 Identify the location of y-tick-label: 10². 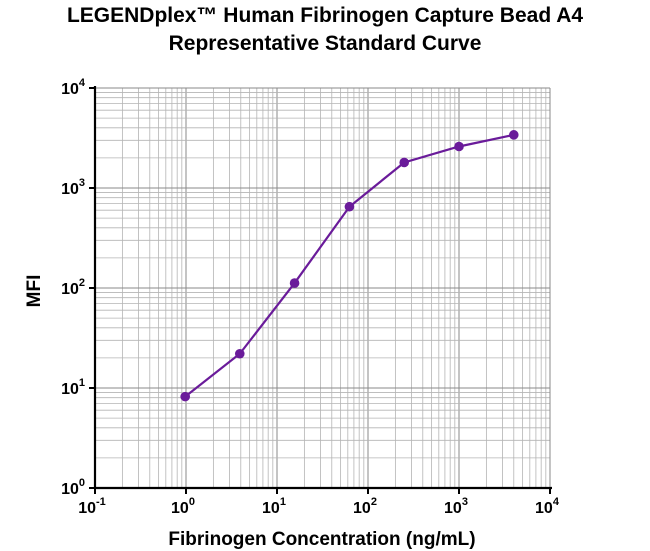
(73, 287).